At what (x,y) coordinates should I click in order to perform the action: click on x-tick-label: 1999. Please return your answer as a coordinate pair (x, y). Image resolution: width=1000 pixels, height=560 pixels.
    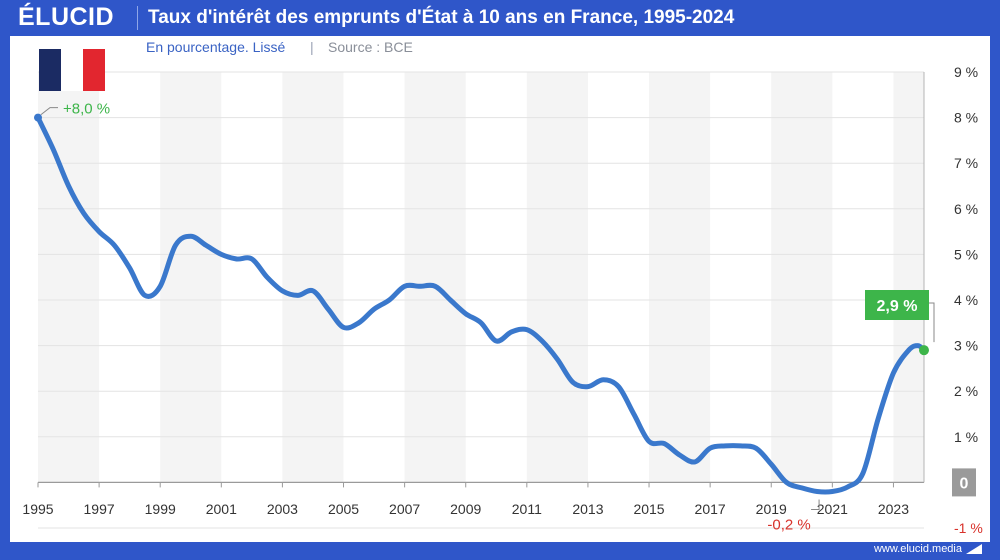
    Looking at the image, I should click on (160, 509).